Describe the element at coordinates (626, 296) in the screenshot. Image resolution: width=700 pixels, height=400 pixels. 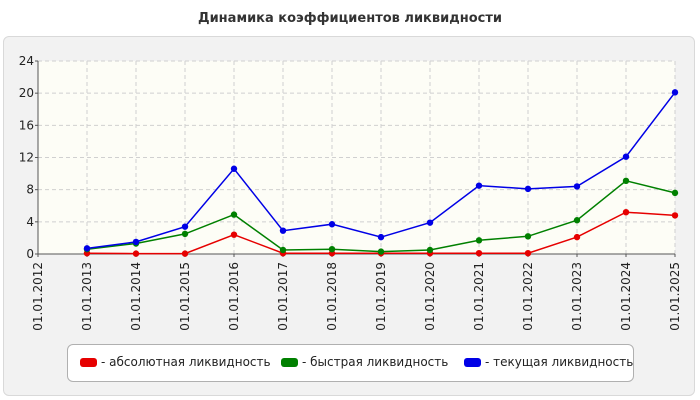
I see `x-tick-label: 01.01.2024` at that location.